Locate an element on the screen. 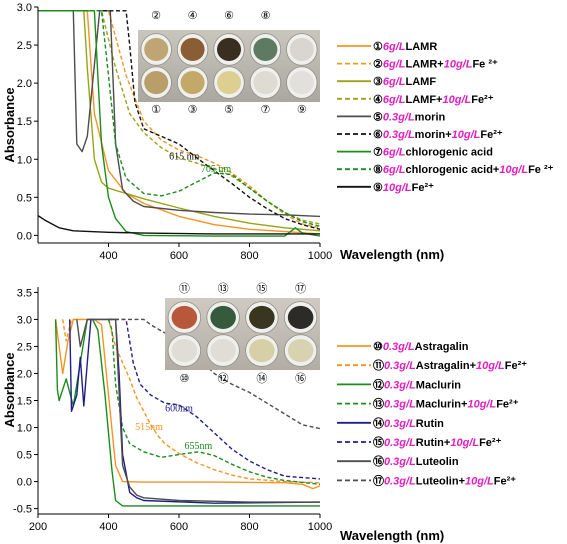 The width and height of the screenshot is (567, 544). peak-annotation: 705 nm is located at coordinates (216, 169).